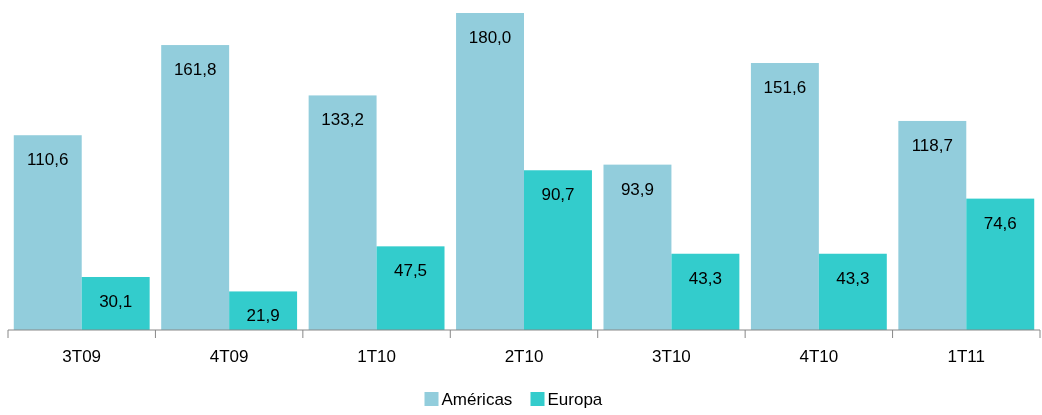 This screenshot has height=415, width=1042. What do you see at coordinates (195, 70) in the screenshot?
I see `data-label: 161,8` at bounding box center [195, 70].